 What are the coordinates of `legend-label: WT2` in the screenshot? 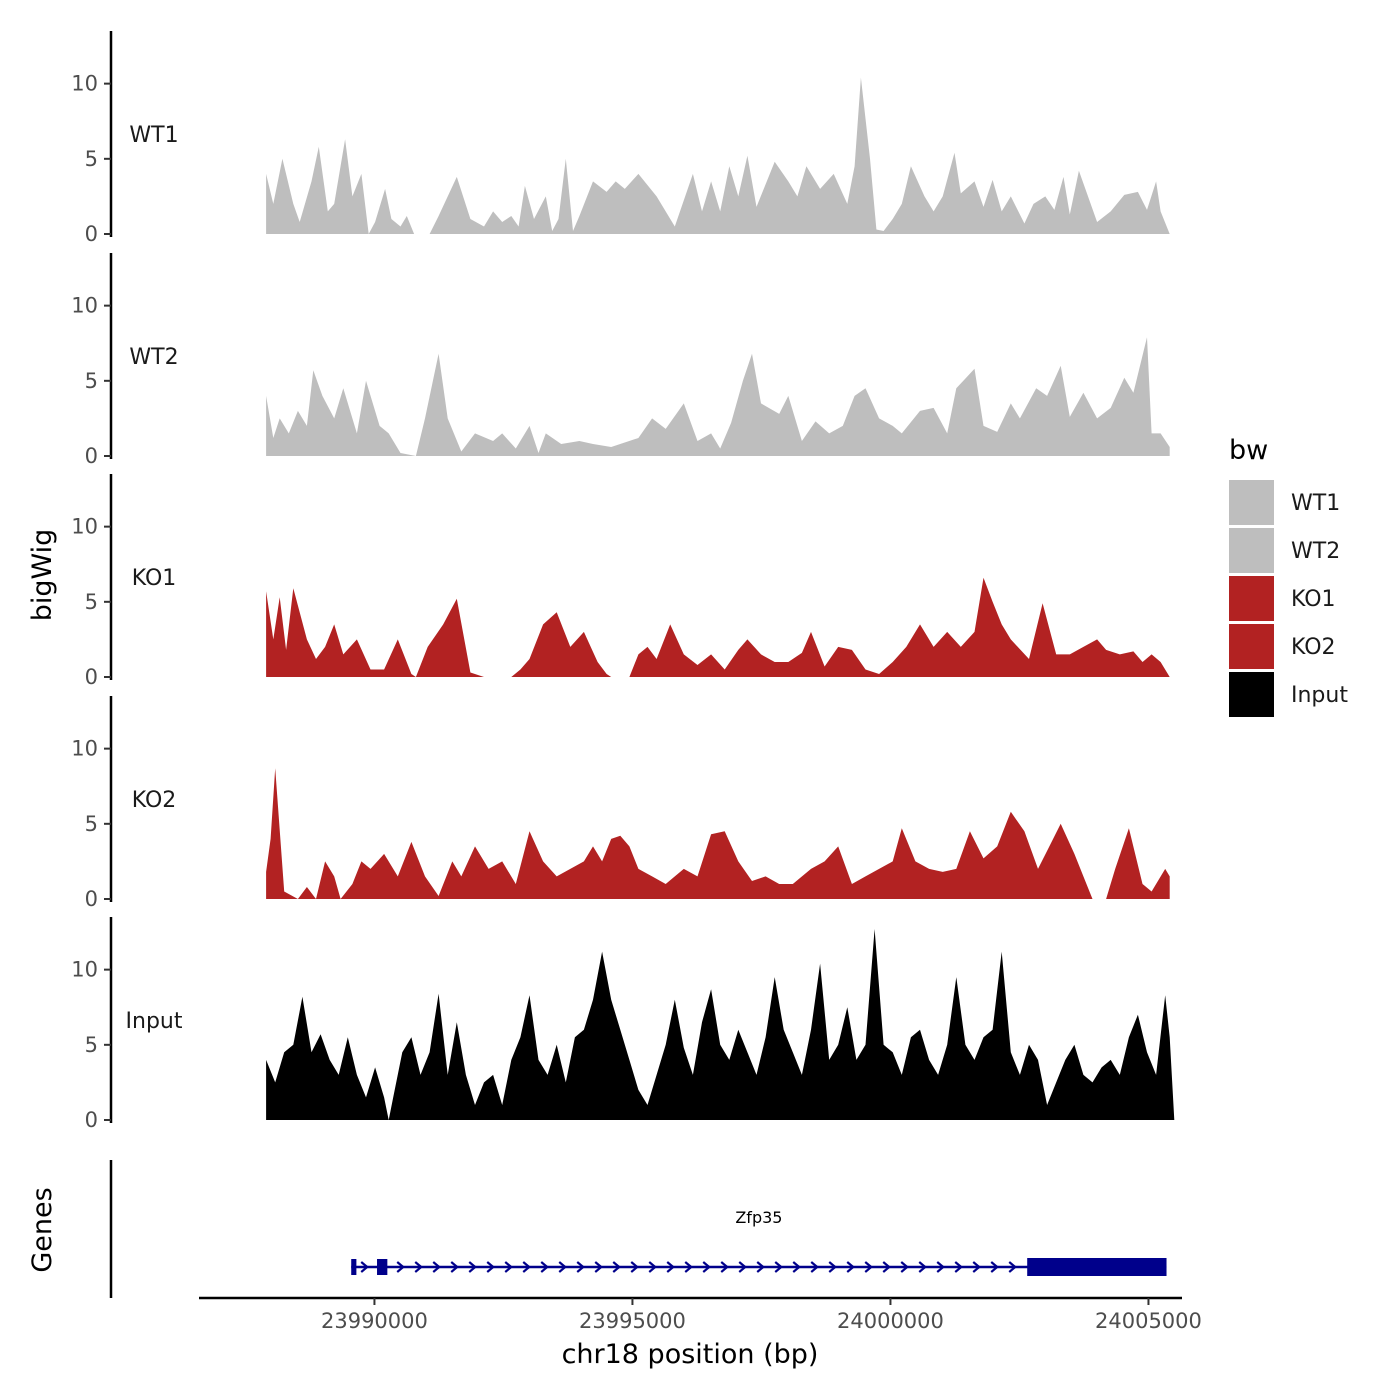 It's located at (1315, 551).